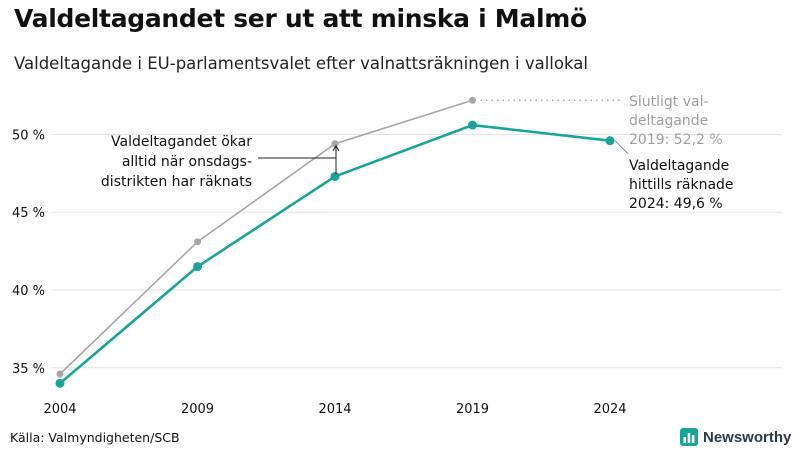 The image size is (800, 450). I want to click on y-tick-label: 50 %, so click(28, 135).